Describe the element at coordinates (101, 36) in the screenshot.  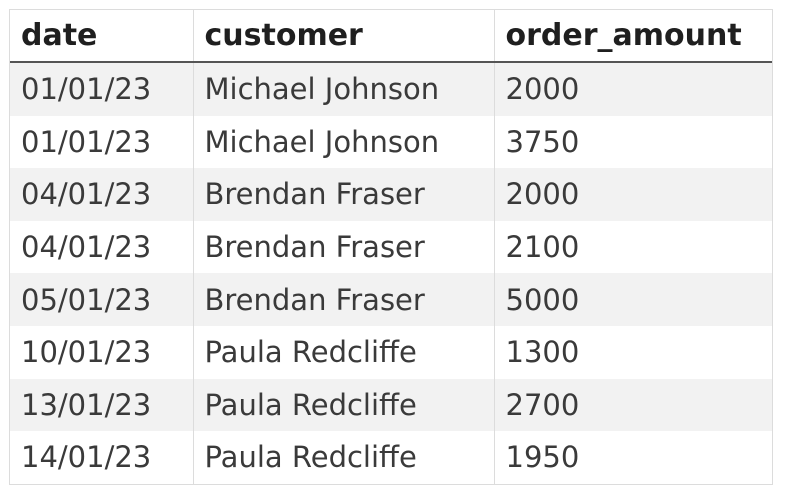
I see `column-header-date: date` at that location.